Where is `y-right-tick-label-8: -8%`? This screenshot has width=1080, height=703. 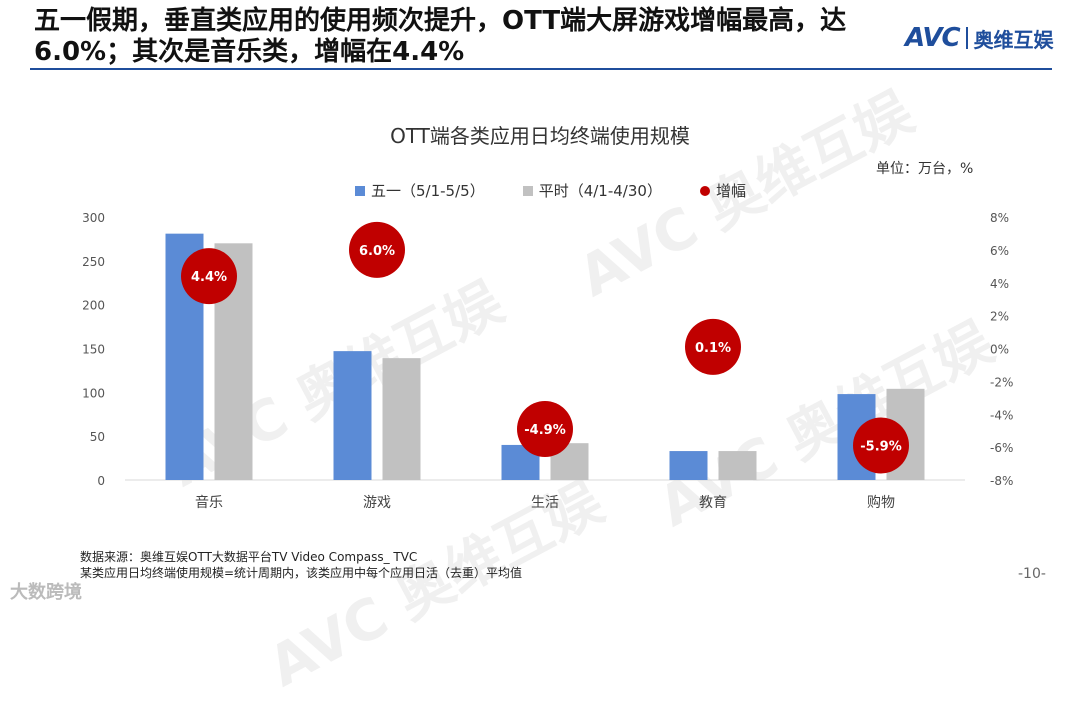
y-right-tick-label-8: -8% is located at coordinates (1001, 481).